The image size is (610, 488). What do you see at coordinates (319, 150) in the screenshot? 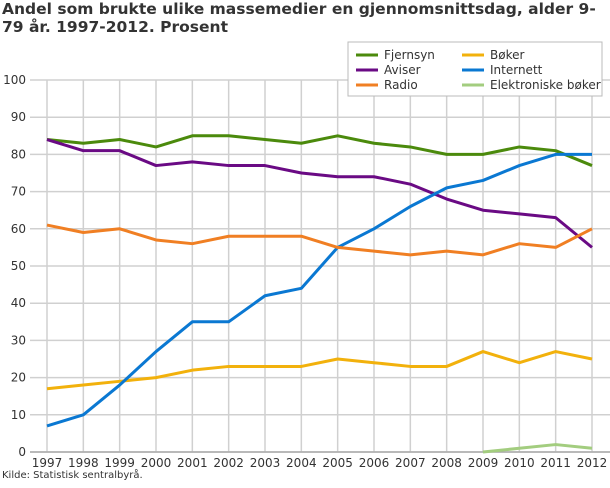
I see `series-line-fjernsyn` at bounding box center [319, 150].